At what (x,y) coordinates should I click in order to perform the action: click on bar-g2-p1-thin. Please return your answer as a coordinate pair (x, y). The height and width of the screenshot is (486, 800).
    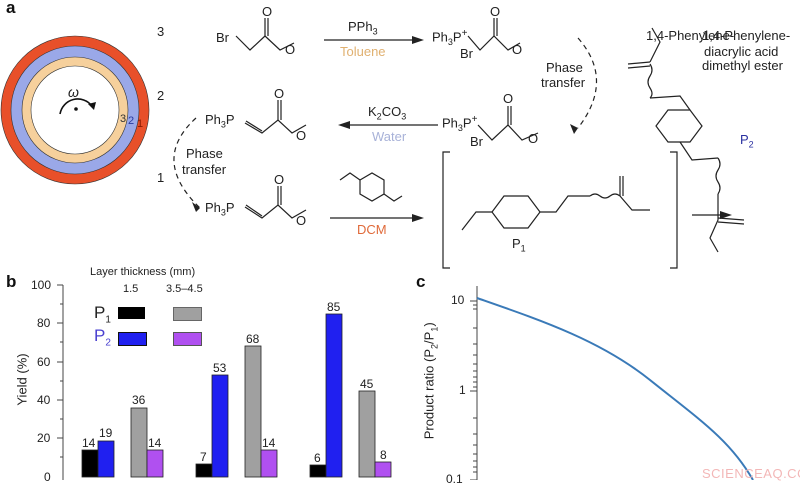
    Looking at the image, I should click on (204, 470).